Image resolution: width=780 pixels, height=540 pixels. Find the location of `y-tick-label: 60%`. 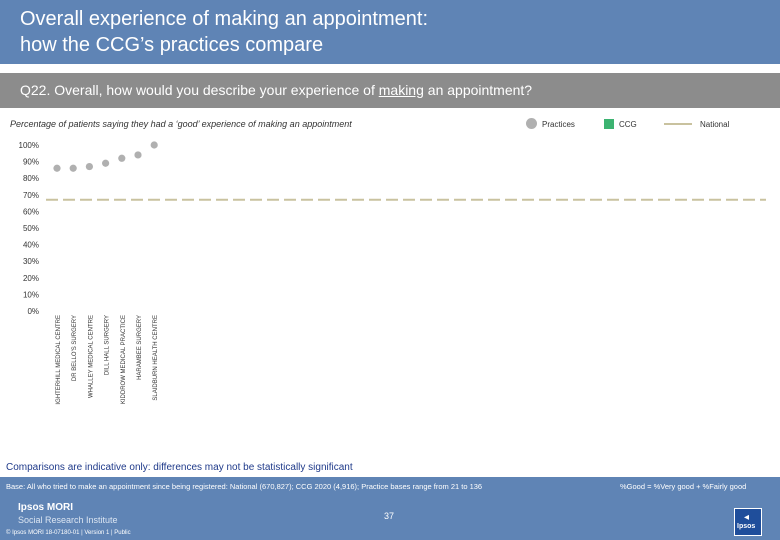

y-tick-label: 60% is located at coordinates (31, 211).